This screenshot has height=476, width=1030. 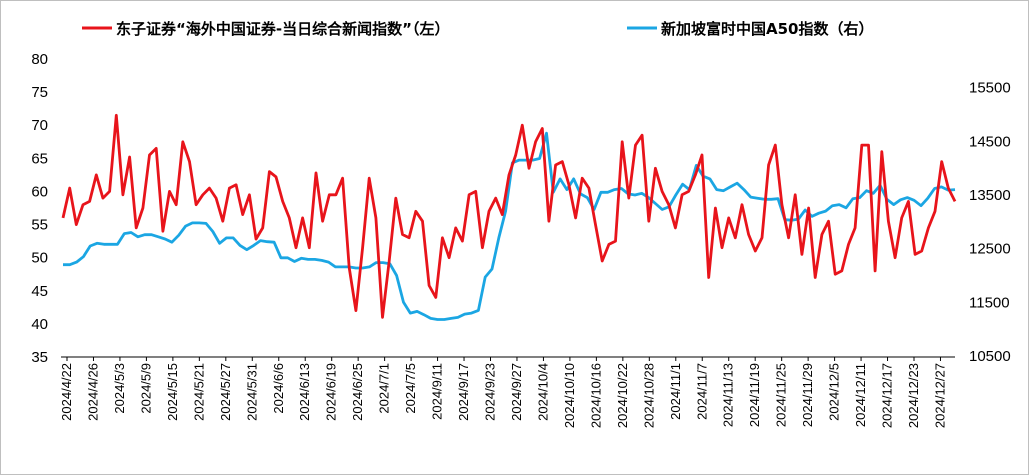 I want to click on legend-label-right-series: 新加坡富时中国A50指数（右）, so click(x=767, y=29).